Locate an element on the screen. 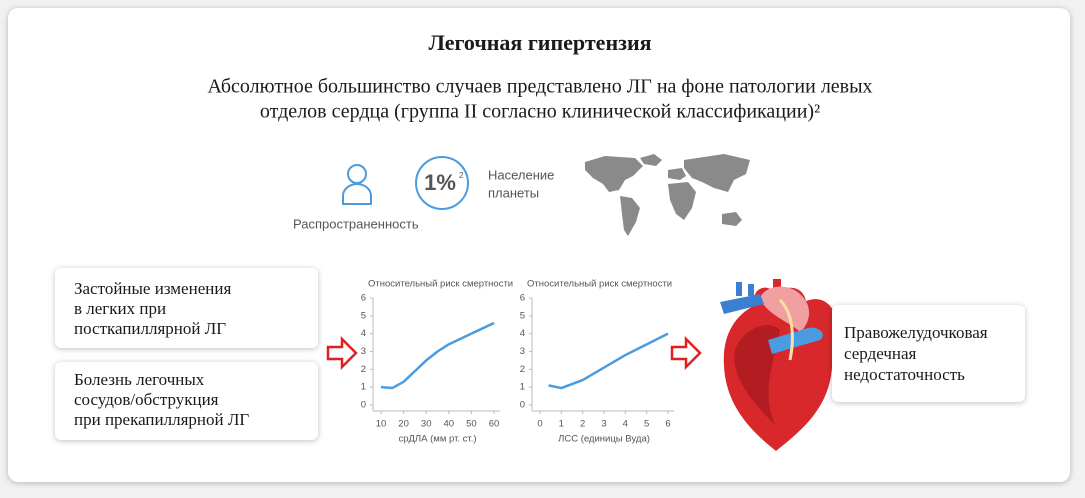 This screenshot has width=1085, height=498. outcome-text: недостаточность is located at coordinates (904, 374).